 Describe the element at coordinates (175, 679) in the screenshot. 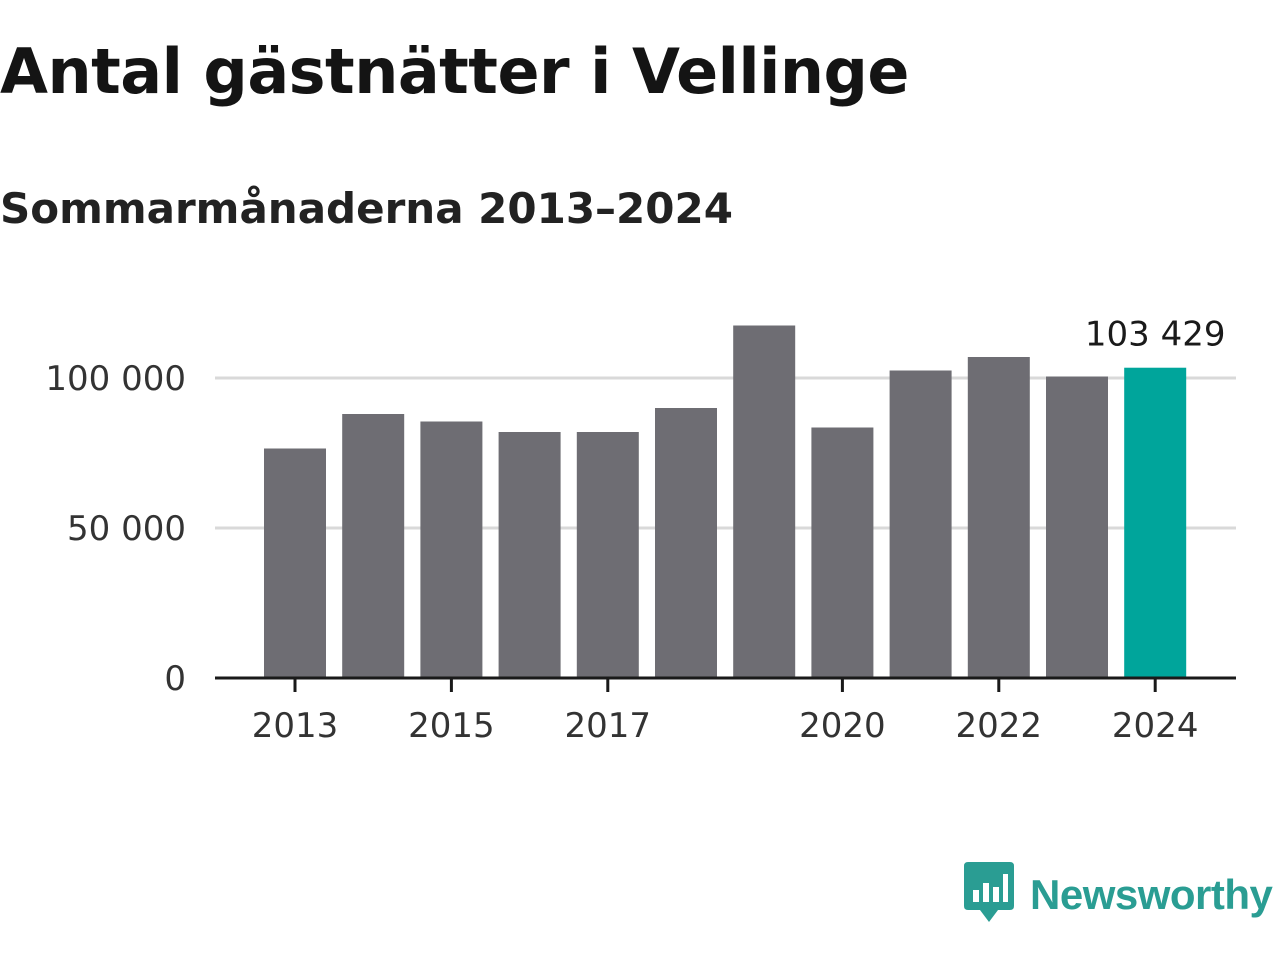

I see `y-tick-label: 0` at that location.